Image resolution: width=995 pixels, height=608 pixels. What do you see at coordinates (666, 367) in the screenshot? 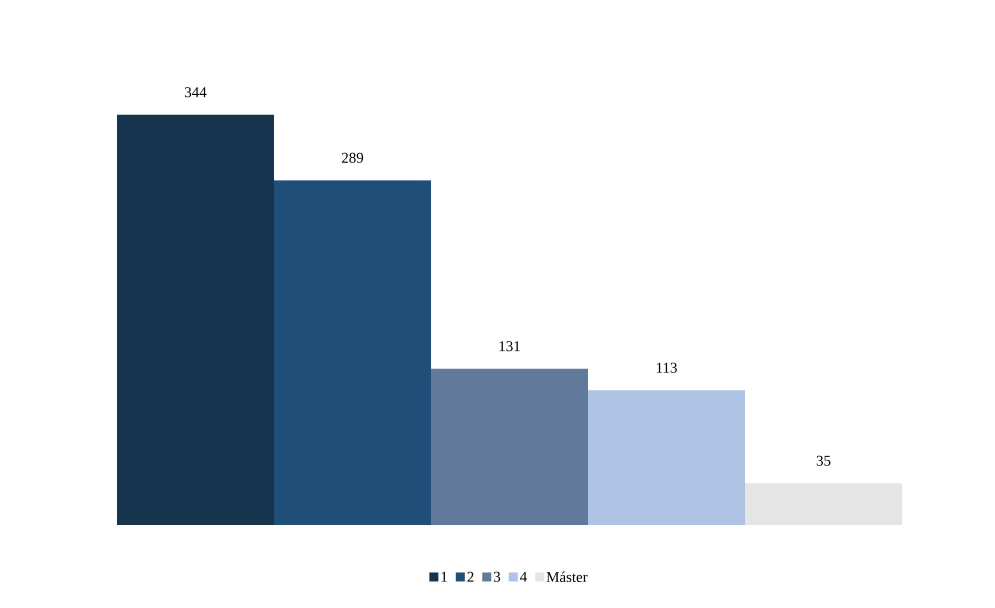
I see `data-label: 113` at bounding box center [666, 367].